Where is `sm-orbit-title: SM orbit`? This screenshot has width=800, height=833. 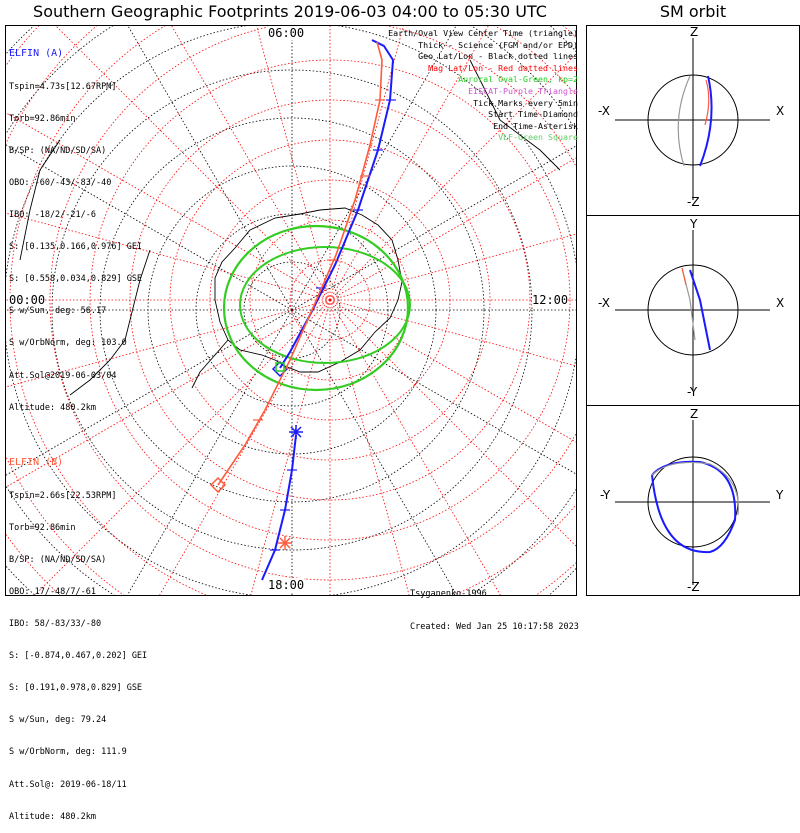 sm-orbit-title: SM orbit is located at coordinates (693, 11).